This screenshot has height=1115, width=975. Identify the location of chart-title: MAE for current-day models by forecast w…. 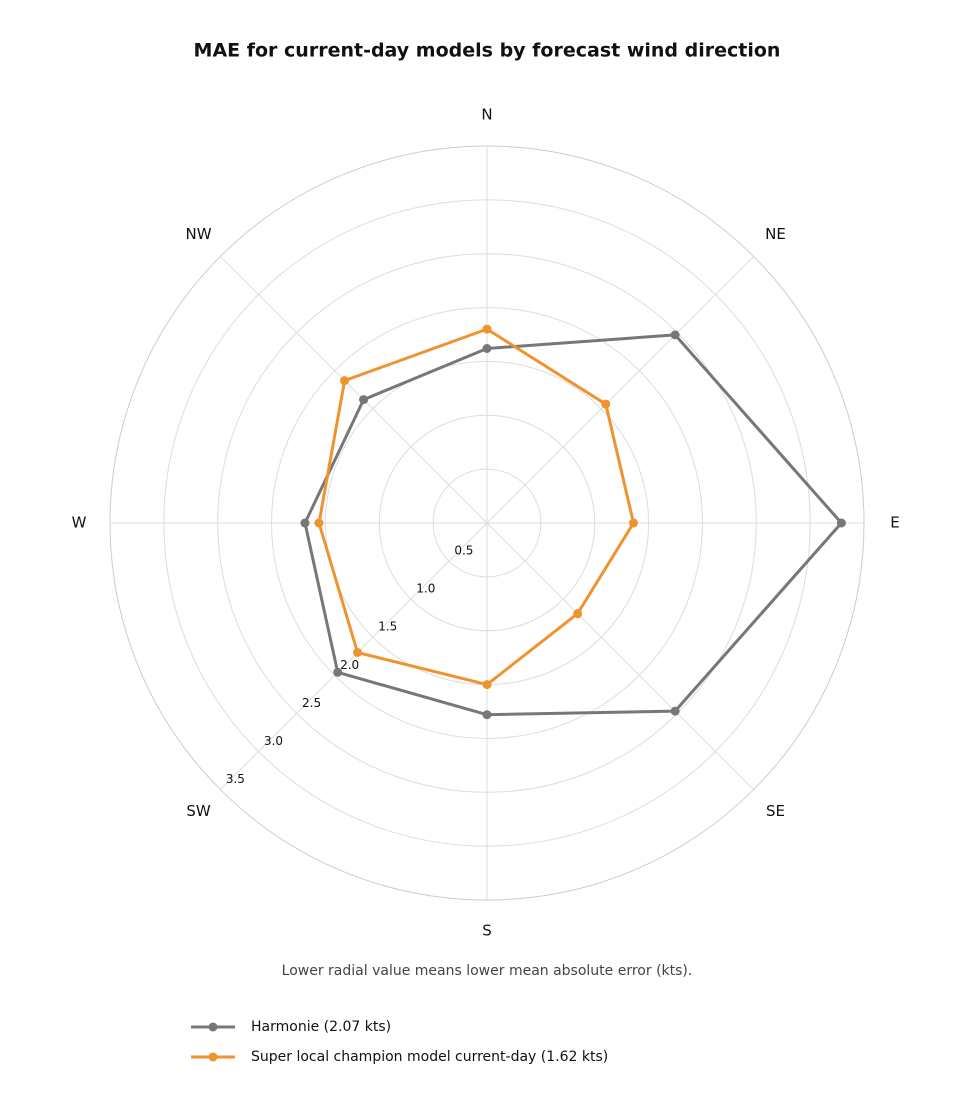
(487, 51).